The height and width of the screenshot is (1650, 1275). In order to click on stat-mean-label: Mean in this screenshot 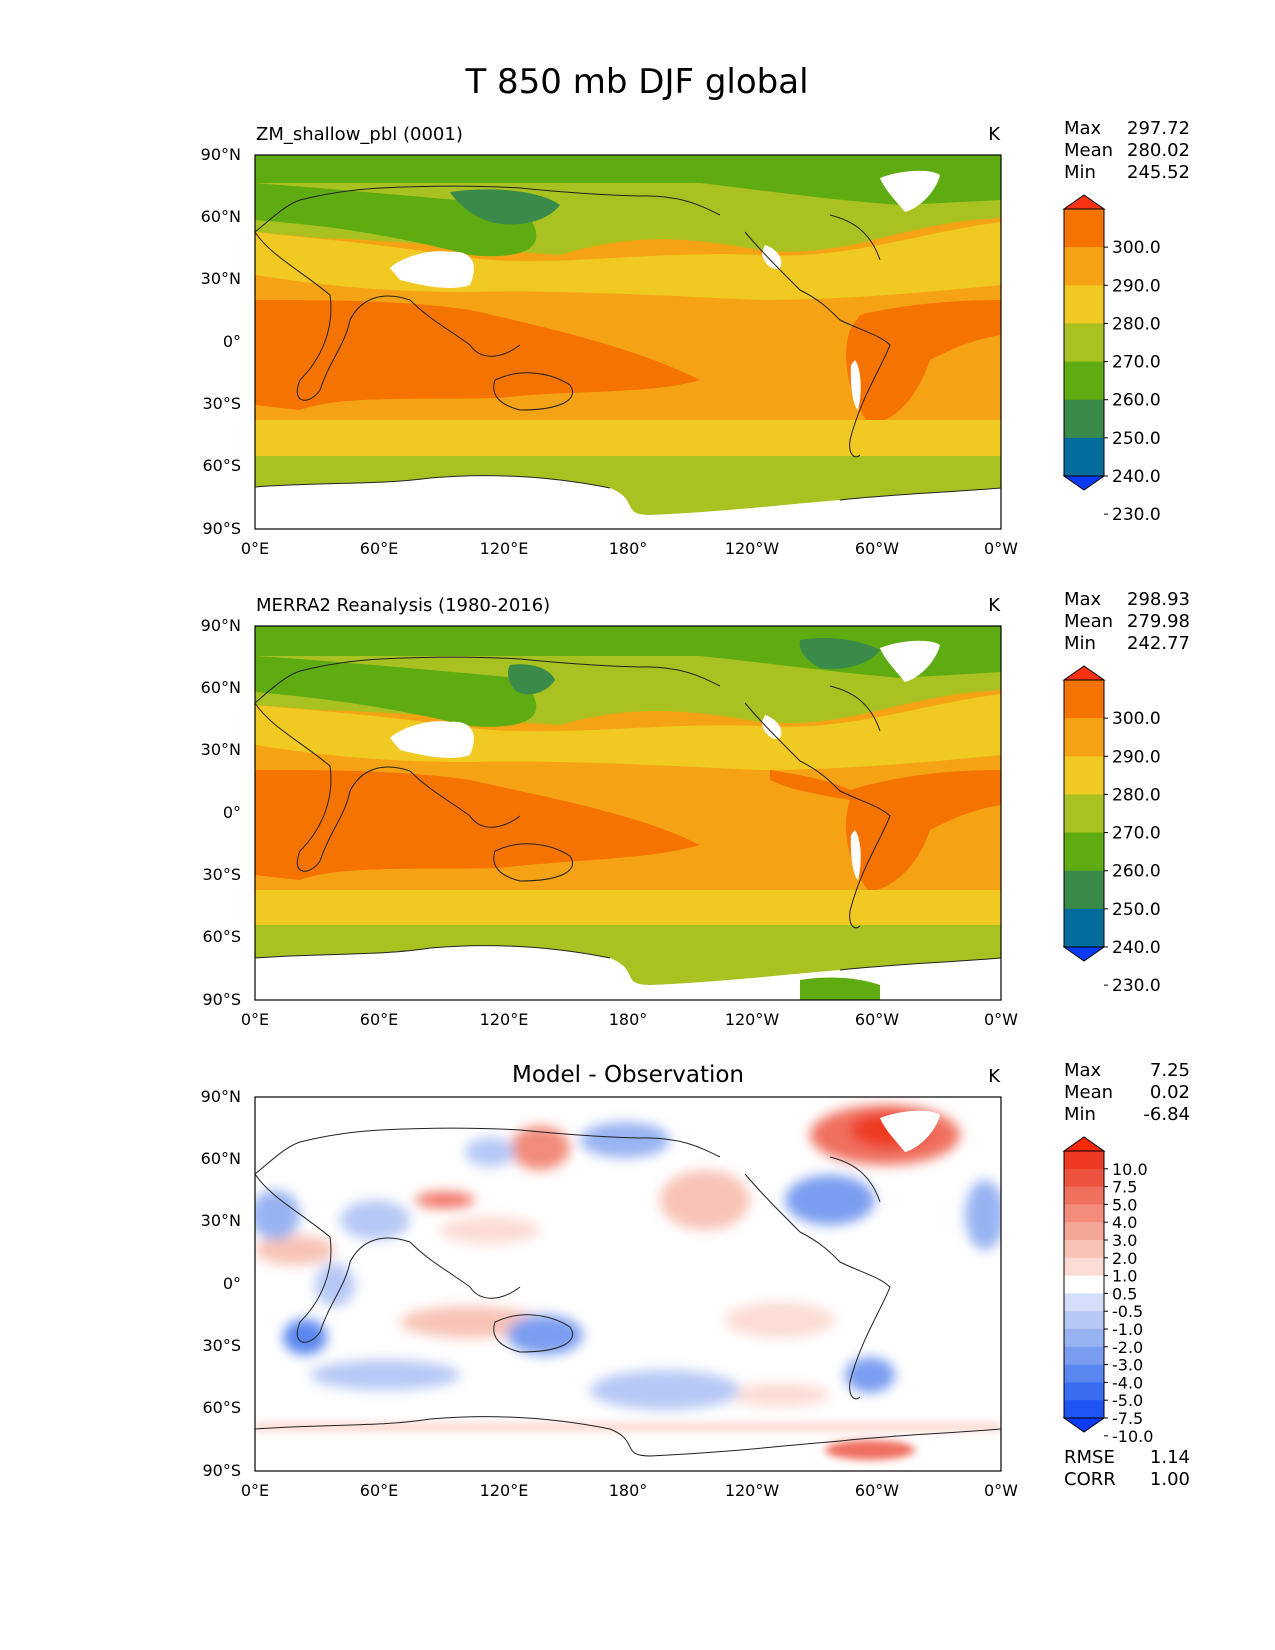, I will do `click(1088, 621)`.